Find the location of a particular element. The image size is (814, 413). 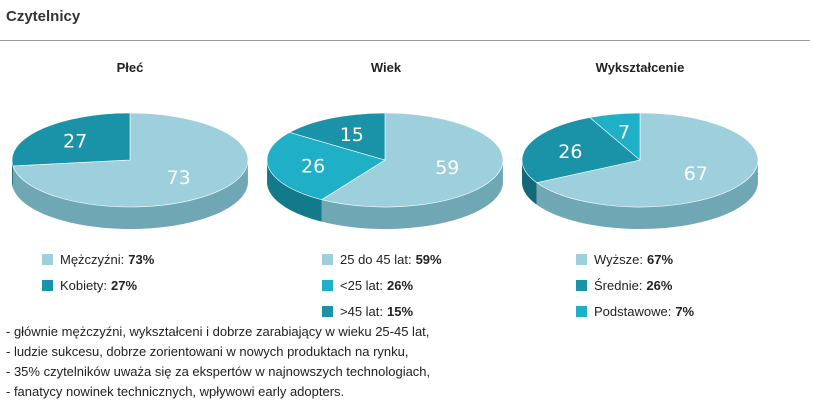

pie-value-label: 27 is located at coordinates (75, 142).